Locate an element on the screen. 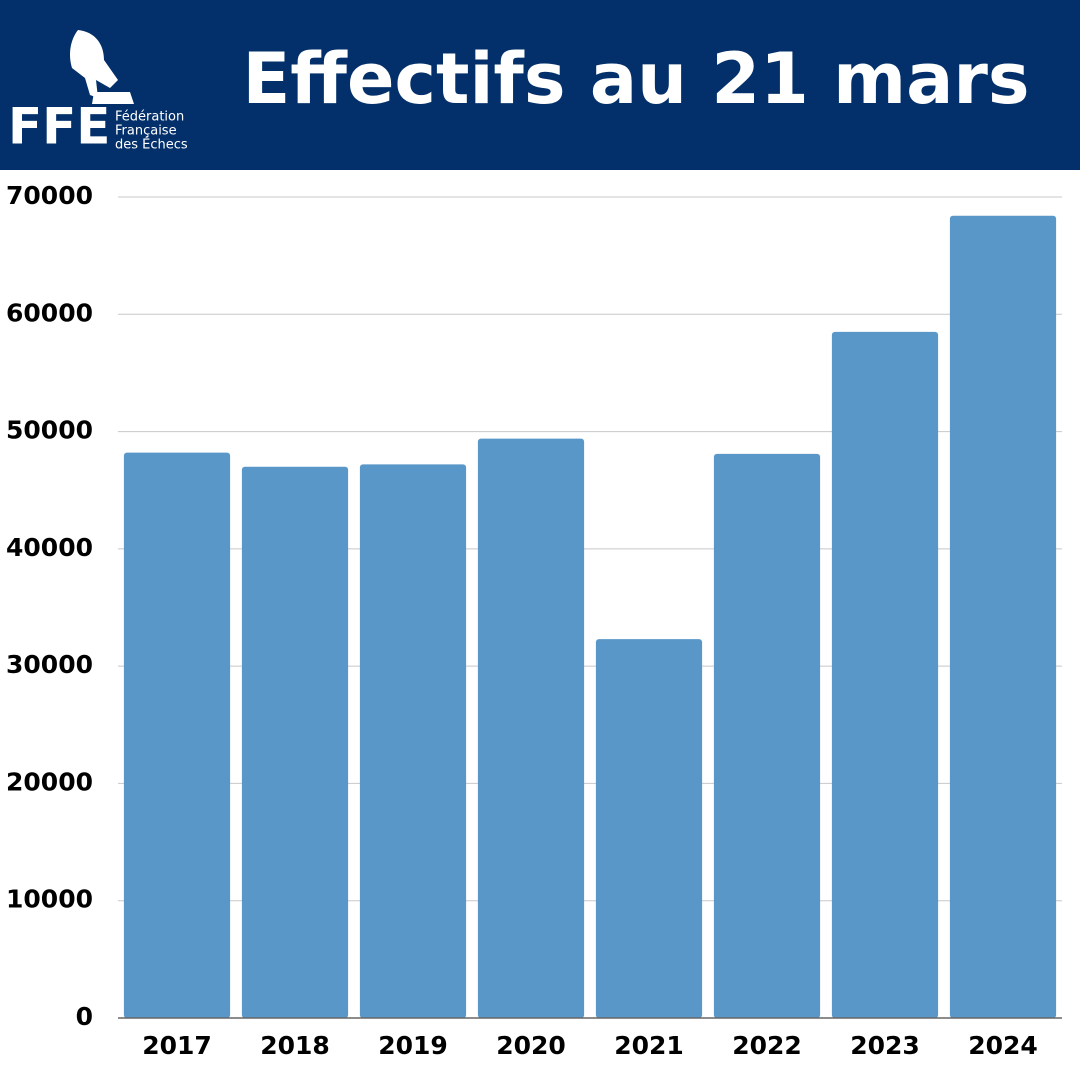  x-tick-label: 2020 is located at coordinates (531, 1045).